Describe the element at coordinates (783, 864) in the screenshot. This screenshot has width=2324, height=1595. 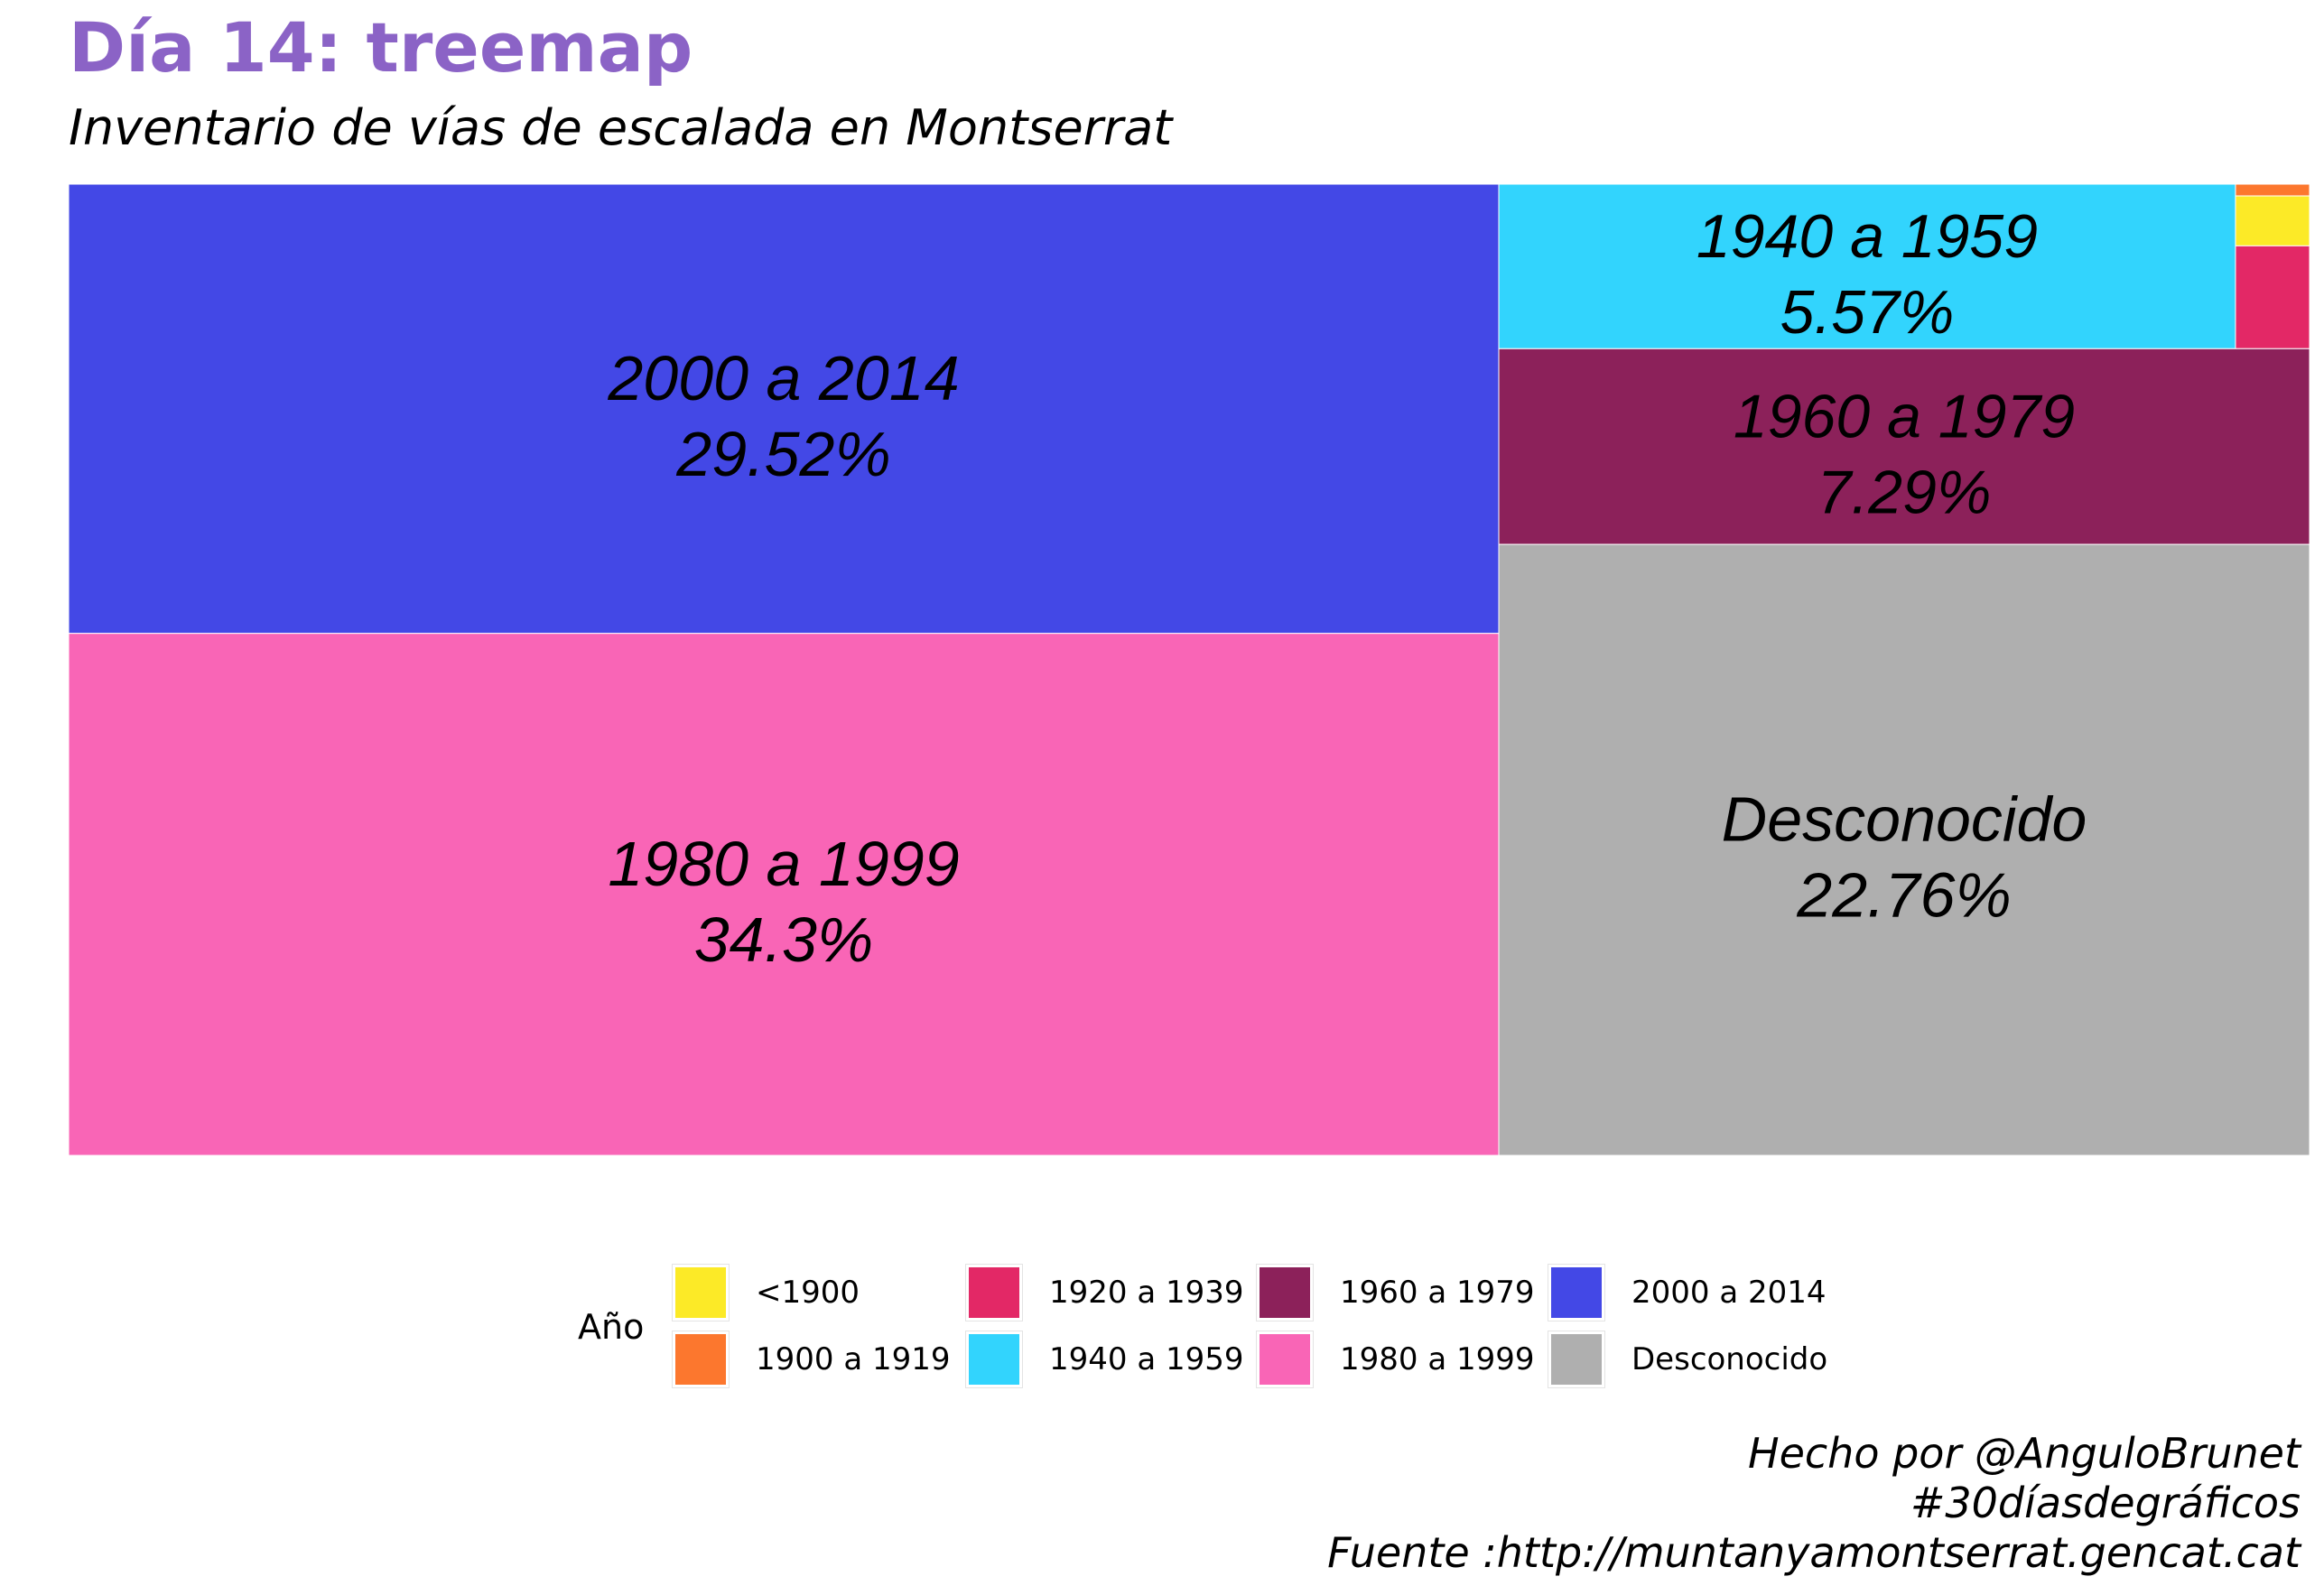
I see `treemap-label-1980-a-1999: 1980 a 1999` at that location.